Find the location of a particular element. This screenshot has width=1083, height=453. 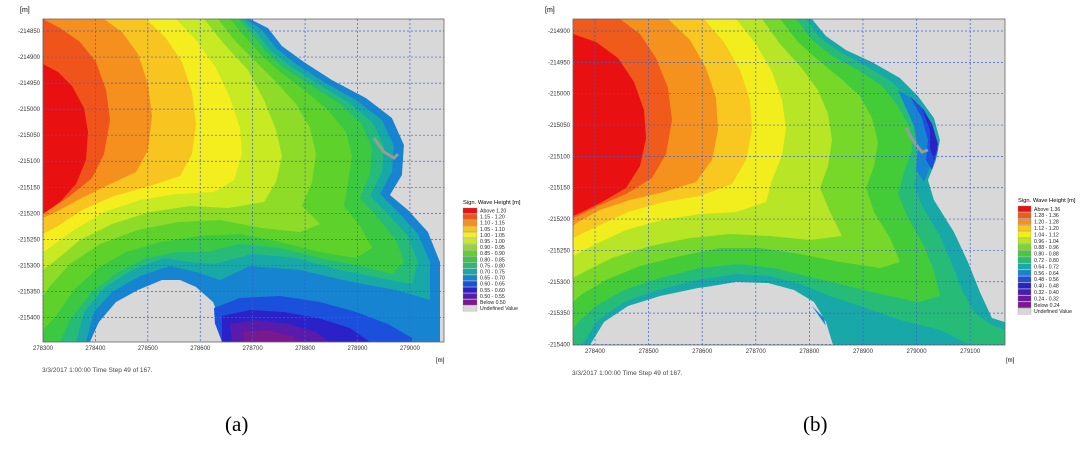

legend-label: 0.50 - 0.55 is located at coordinates (492, 297).